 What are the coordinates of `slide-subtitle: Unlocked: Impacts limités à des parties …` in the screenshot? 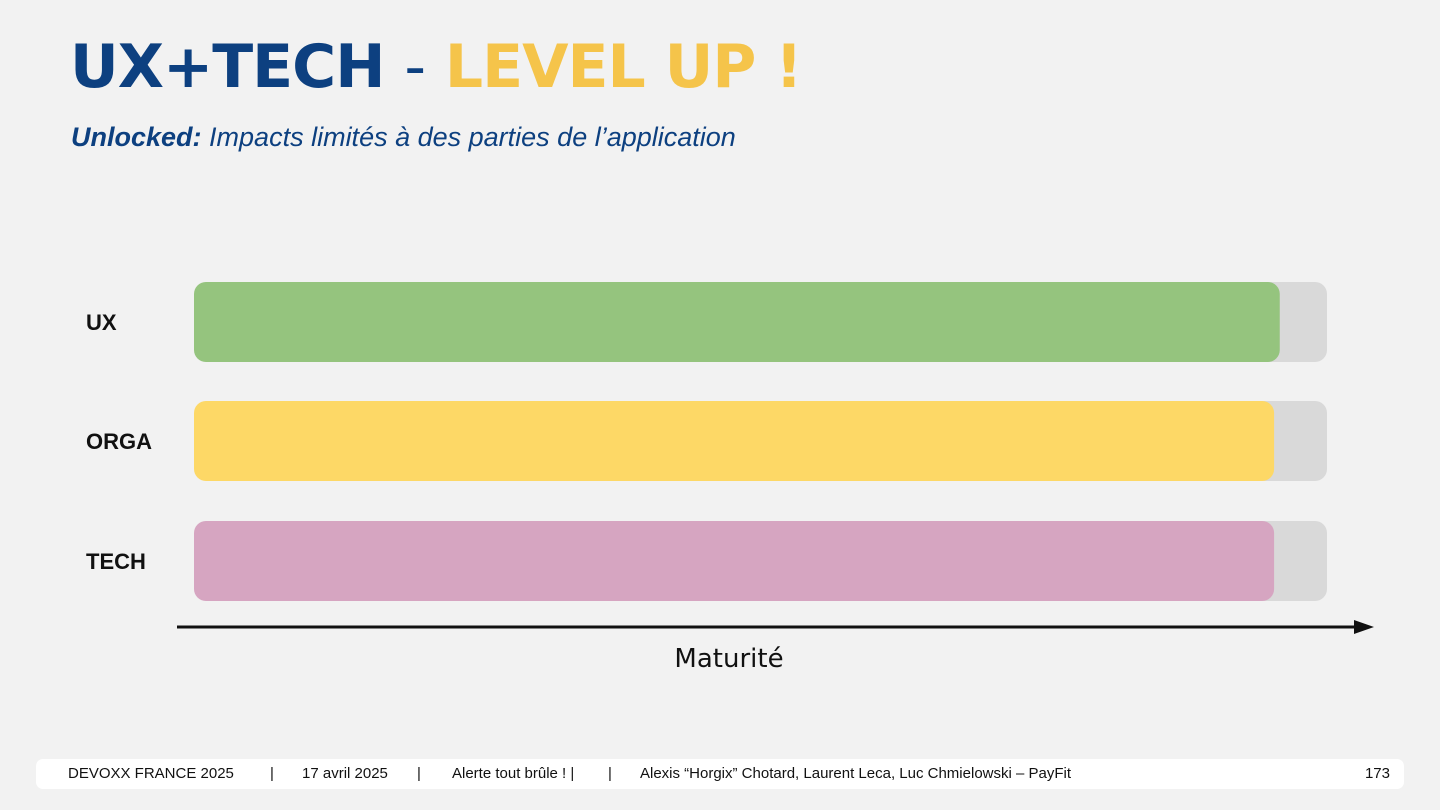 It's located at (403, 137).